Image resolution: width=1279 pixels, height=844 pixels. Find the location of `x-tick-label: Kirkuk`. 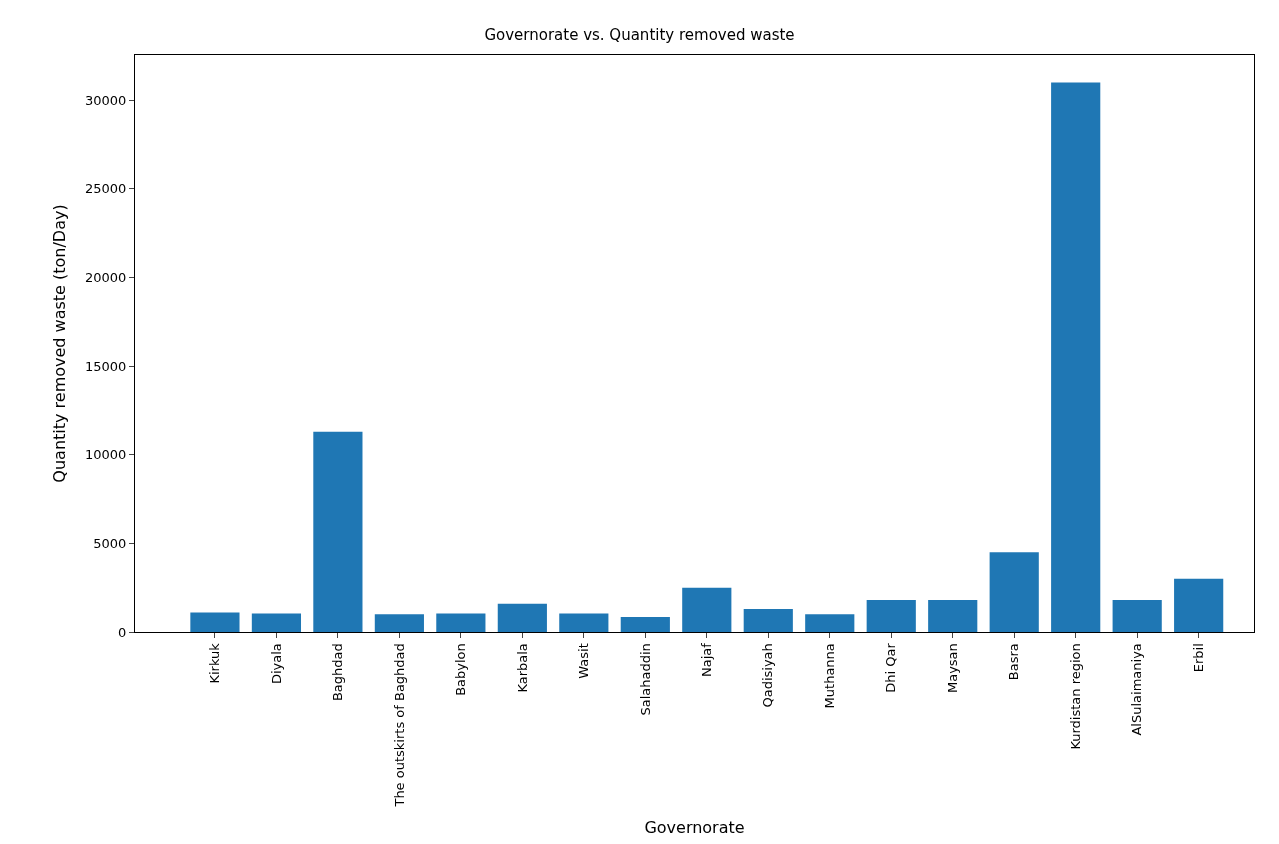

x-tick-label: Kirkuk is located at coordinates (215, 663).